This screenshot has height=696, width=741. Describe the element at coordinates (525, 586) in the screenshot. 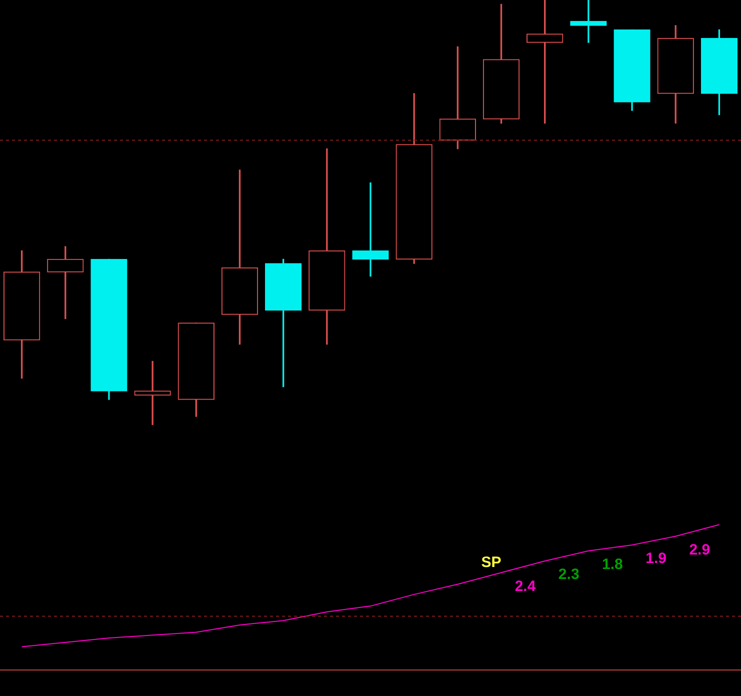

I see `annotation: 2.4` at that location.